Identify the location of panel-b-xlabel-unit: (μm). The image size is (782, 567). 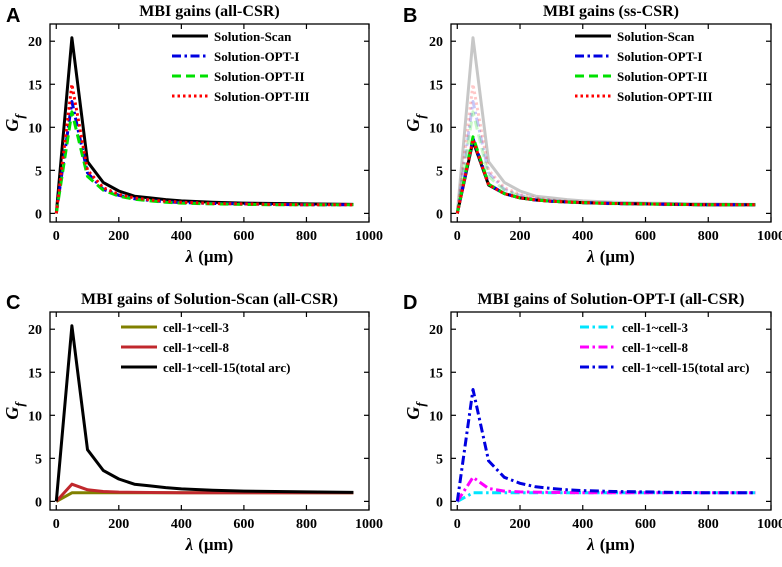
(617, 256).